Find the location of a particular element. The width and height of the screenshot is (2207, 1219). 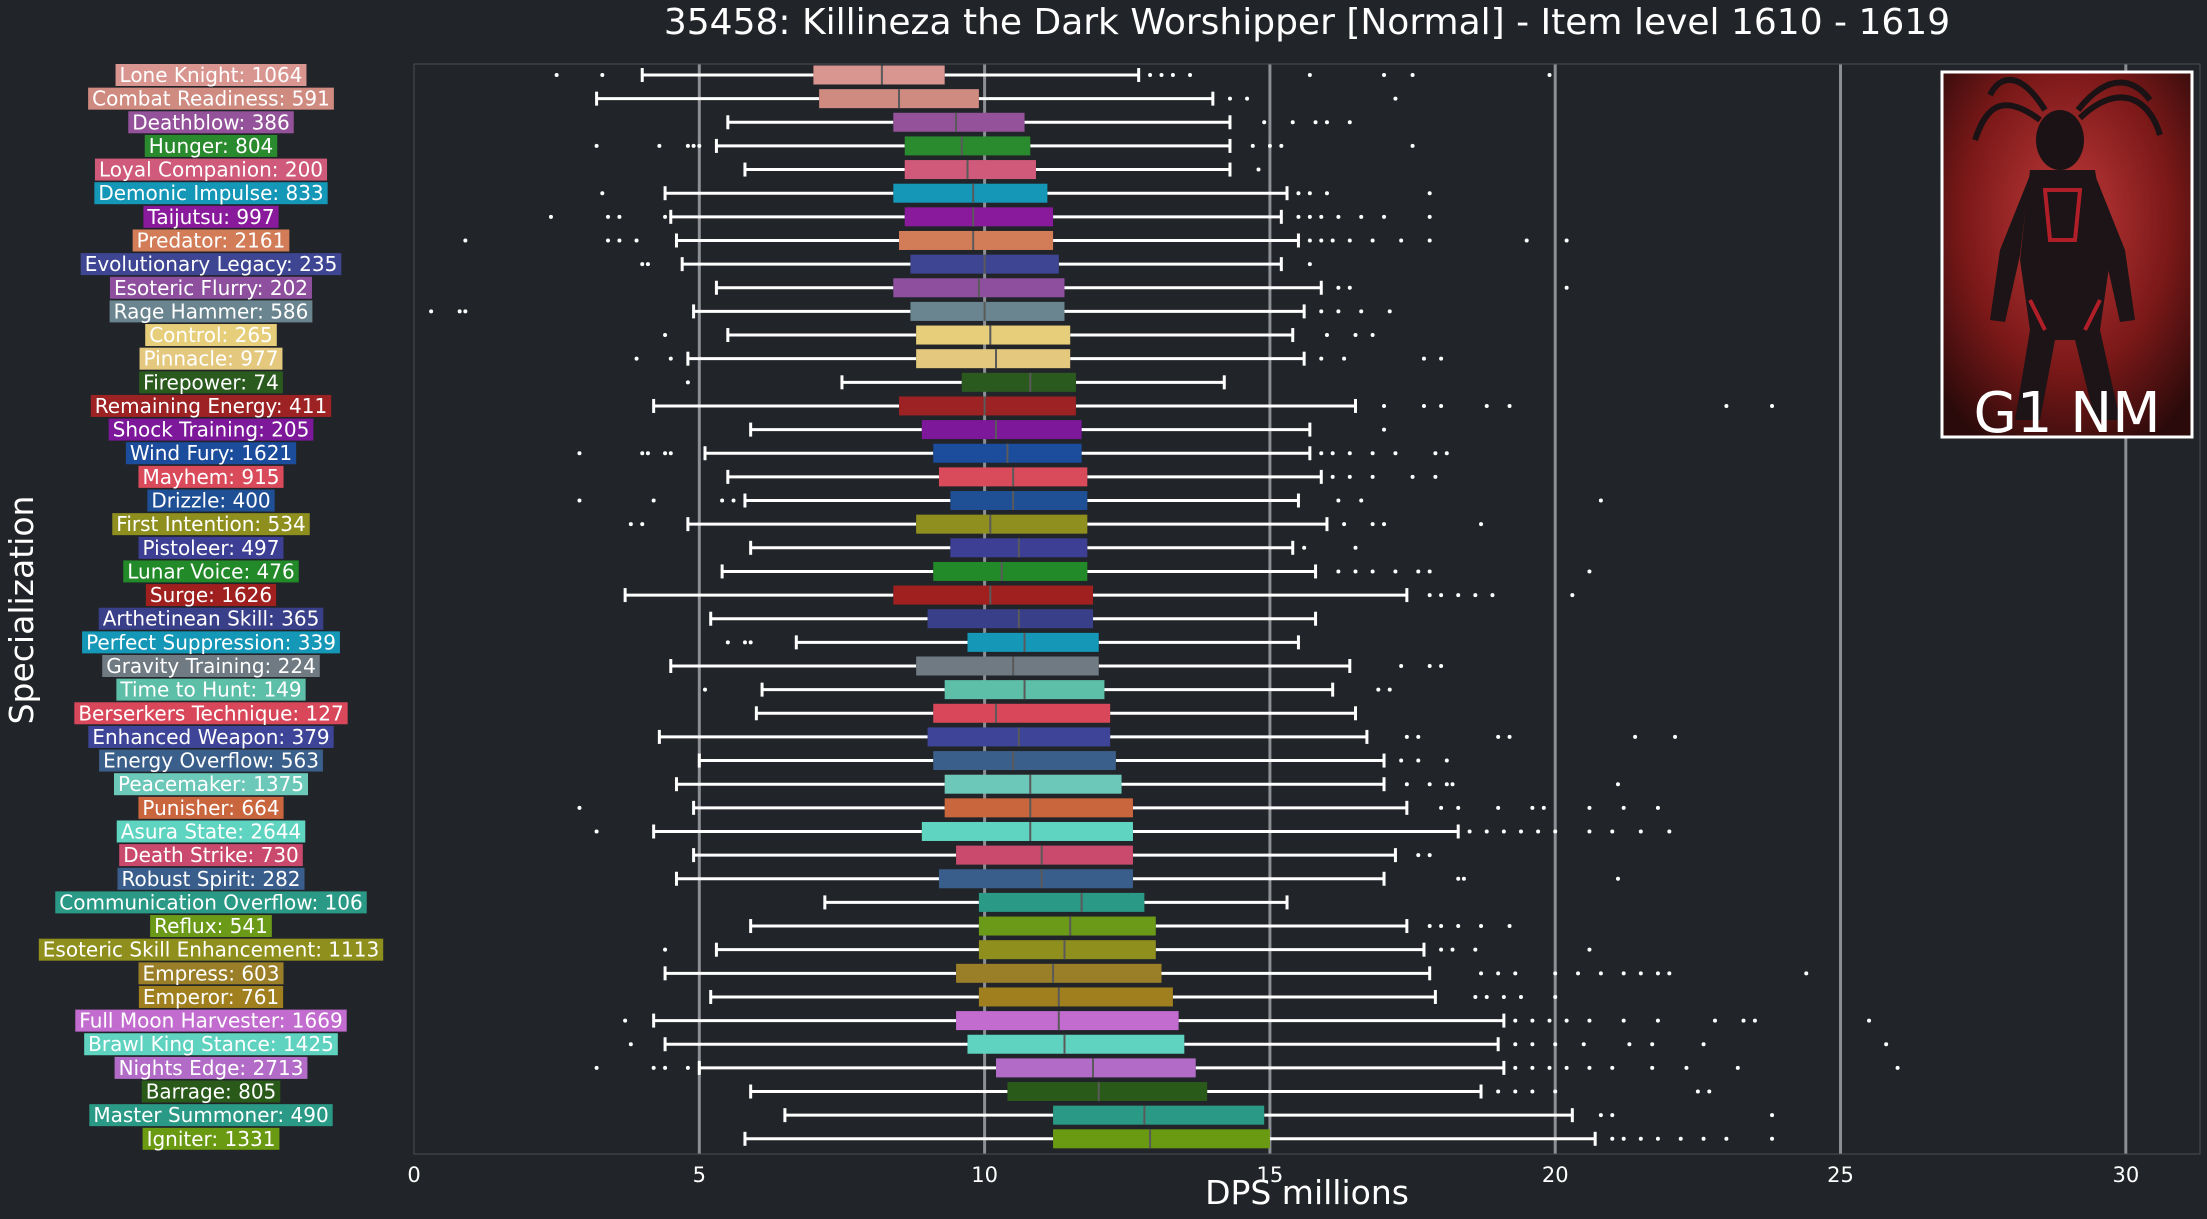

specialization-label: Reflux: 541 is located at coordinates (211, 926).